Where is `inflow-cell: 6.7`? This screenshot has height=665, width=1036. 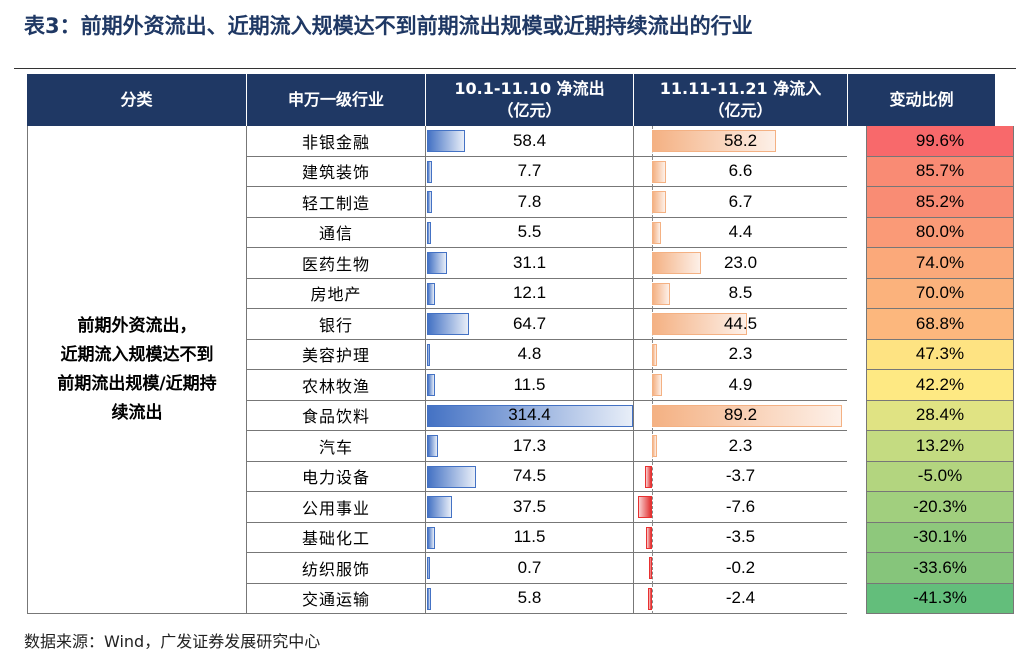
inflow-cell: 6.7 is located at coordinates (740, 202).